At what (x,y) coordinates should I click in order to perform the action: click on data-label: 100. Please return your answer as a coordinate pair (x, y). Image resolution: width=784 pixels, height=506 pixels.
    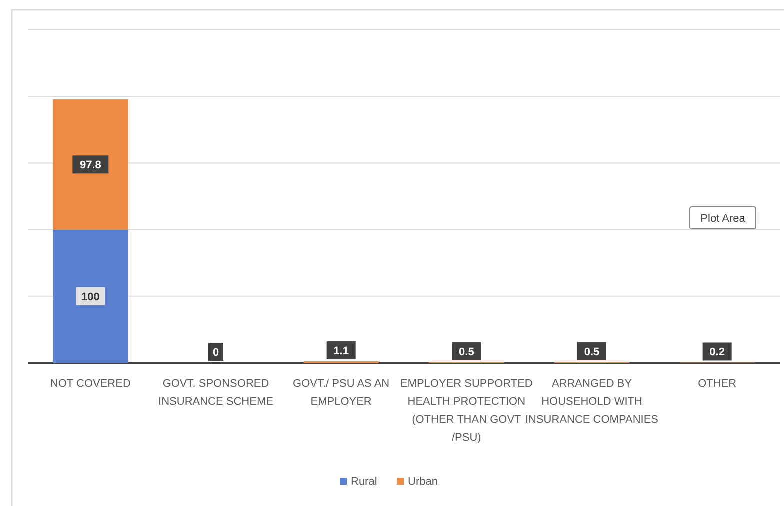
    Looking at the image, I should click on (90, 297).